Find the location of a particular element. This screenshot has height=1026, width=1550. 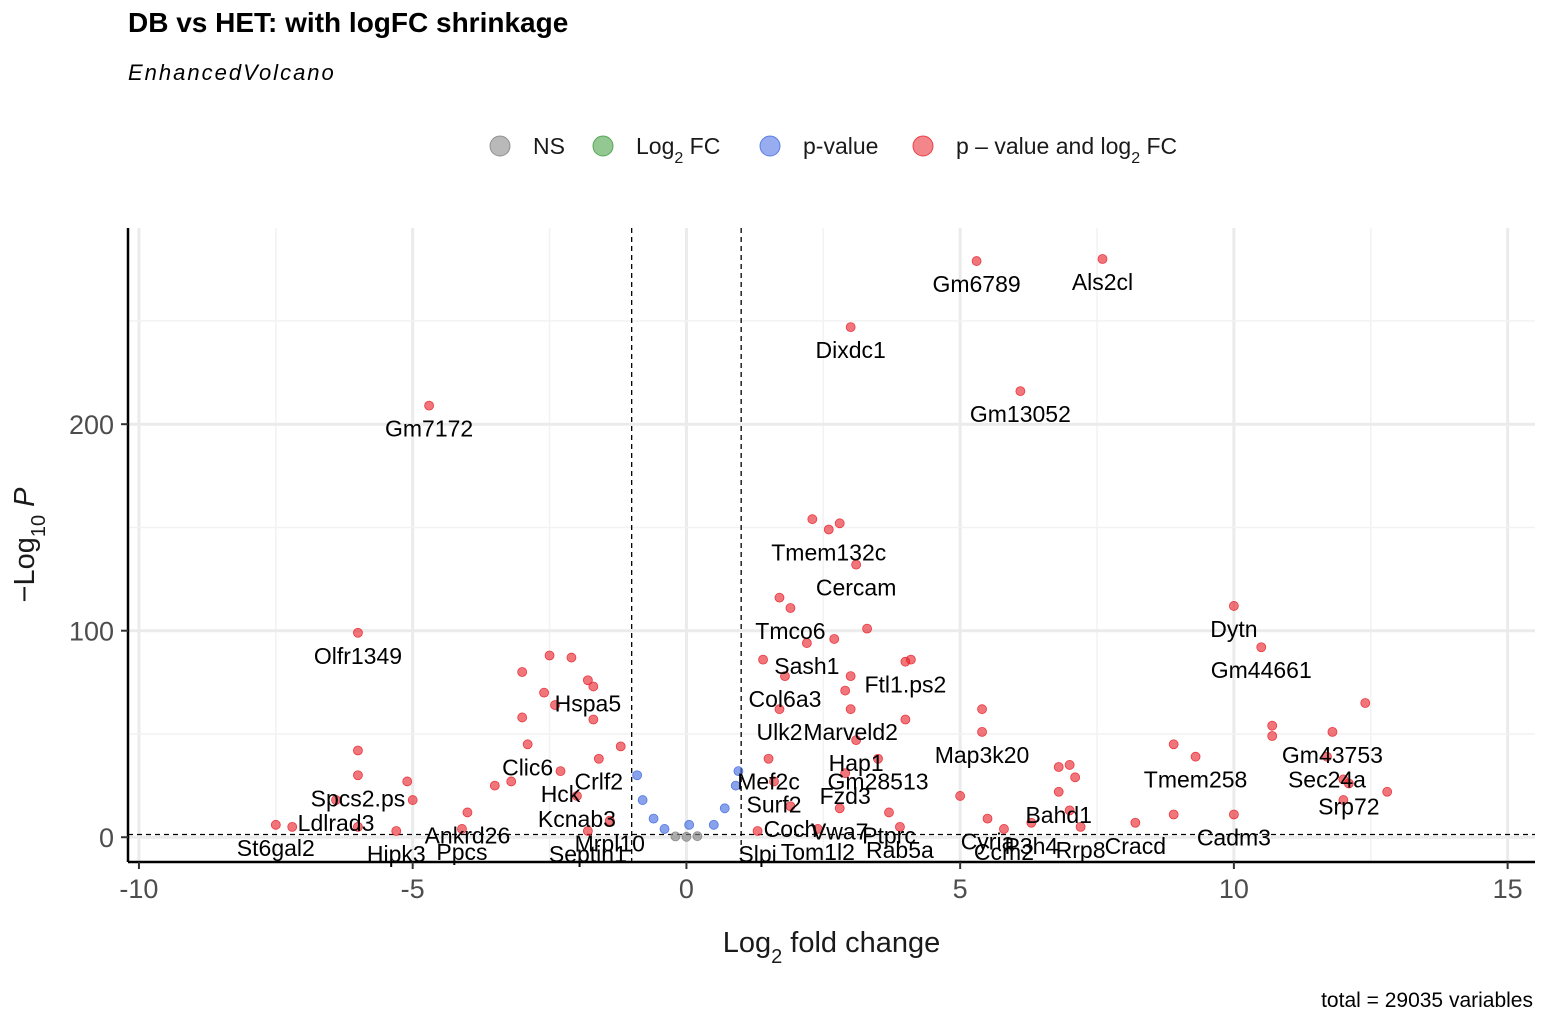

legend-key-both is located at coordinates (923, 146).